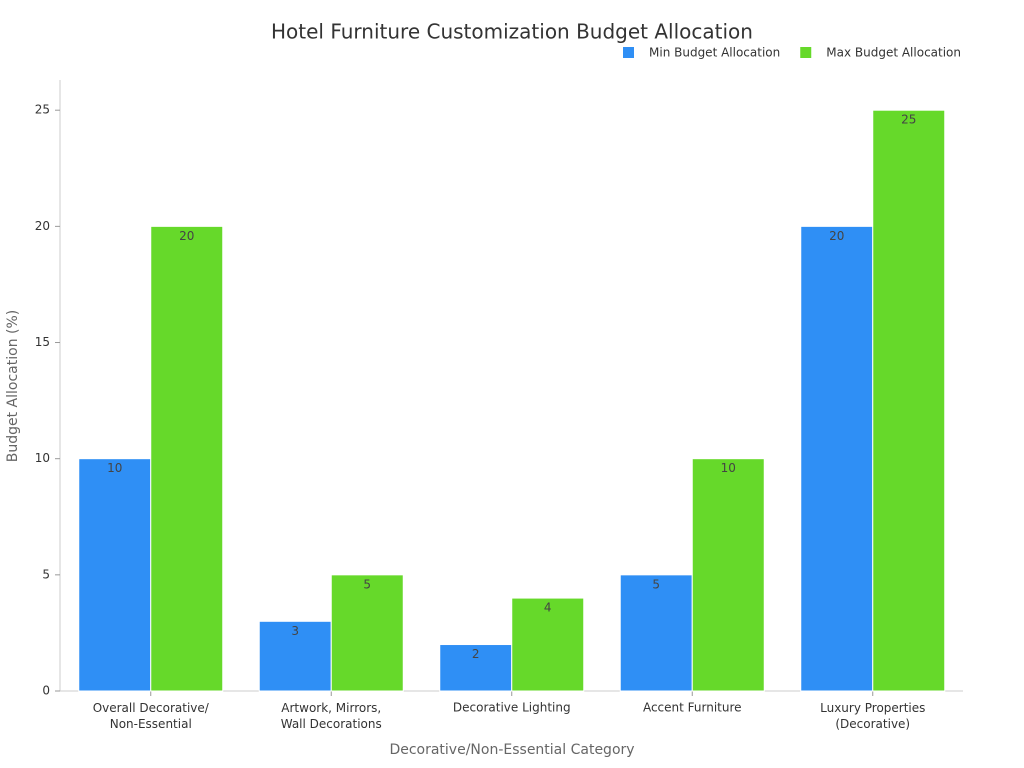 This screenshot has width=1024, height=768. Describe the element at coordinates (42, 226) in the screenshot. I see `y-tick-label: 20` at that location.